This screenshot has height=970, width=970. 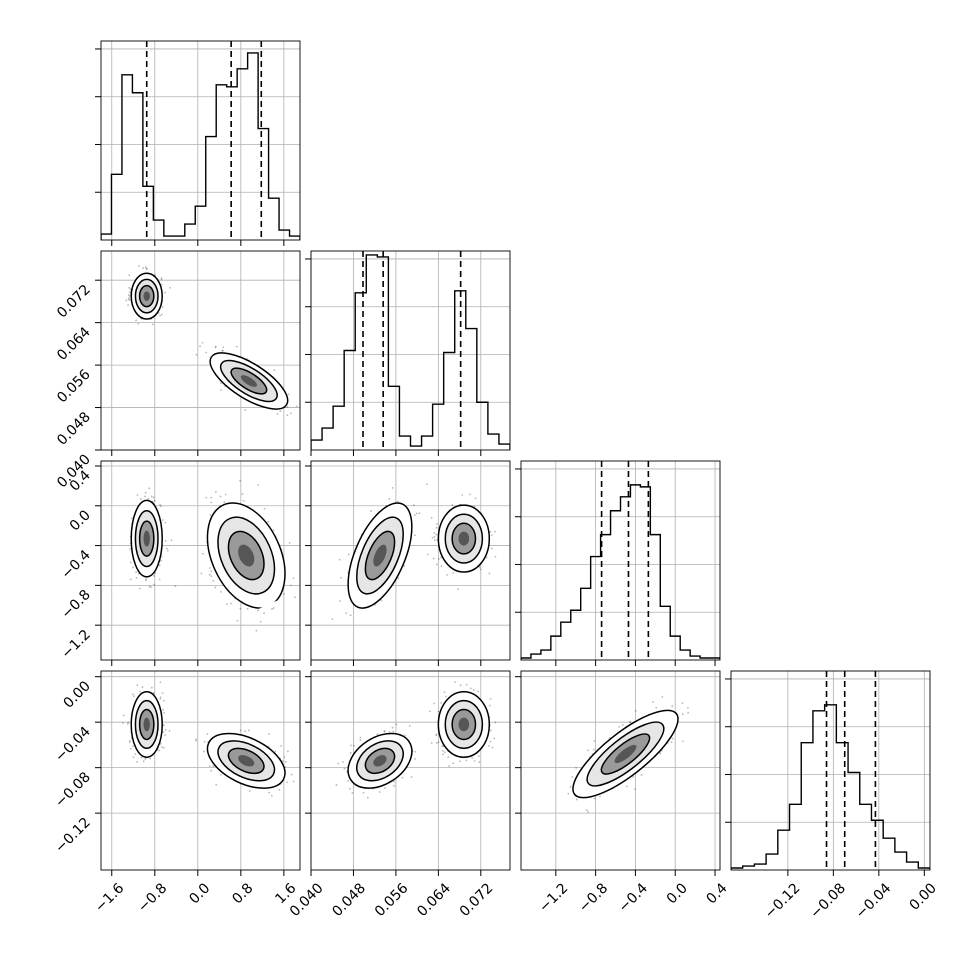 I want to click on y-tick-label-1-1: 0.048, so click(x=74, y=429).